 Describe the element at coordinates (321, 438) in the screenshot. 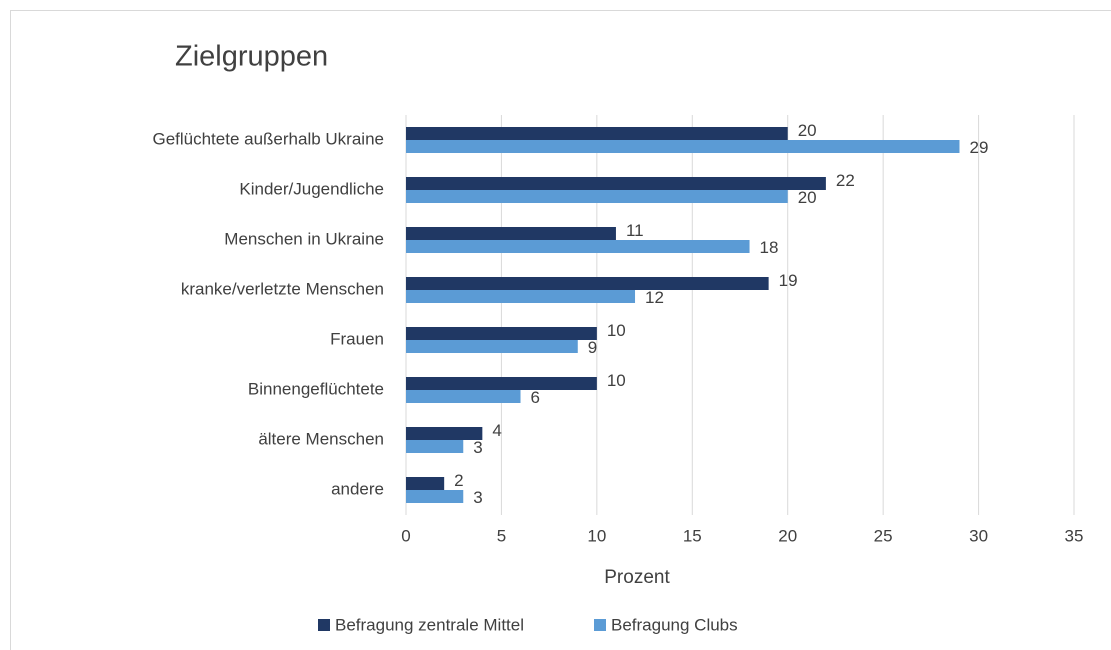

I see `y-tick-label: ältere Menschen` at that location.